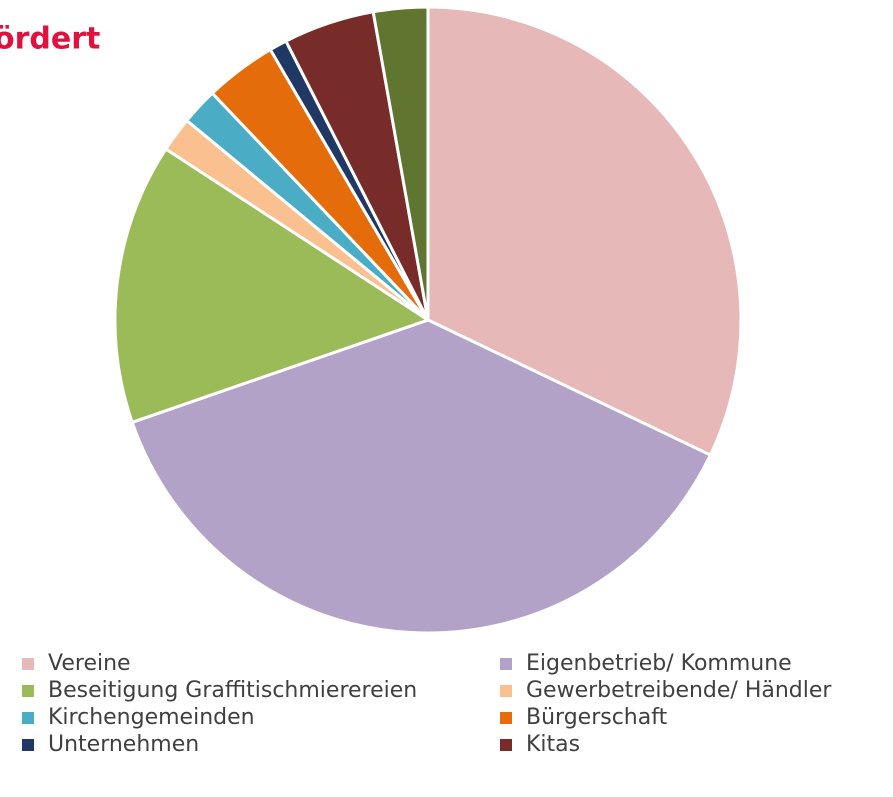 This screenshot has height=797, width=893. Describe the element at coordinates (89, 663) in the screenshot. I see `legend-label: Vereine` at that location.